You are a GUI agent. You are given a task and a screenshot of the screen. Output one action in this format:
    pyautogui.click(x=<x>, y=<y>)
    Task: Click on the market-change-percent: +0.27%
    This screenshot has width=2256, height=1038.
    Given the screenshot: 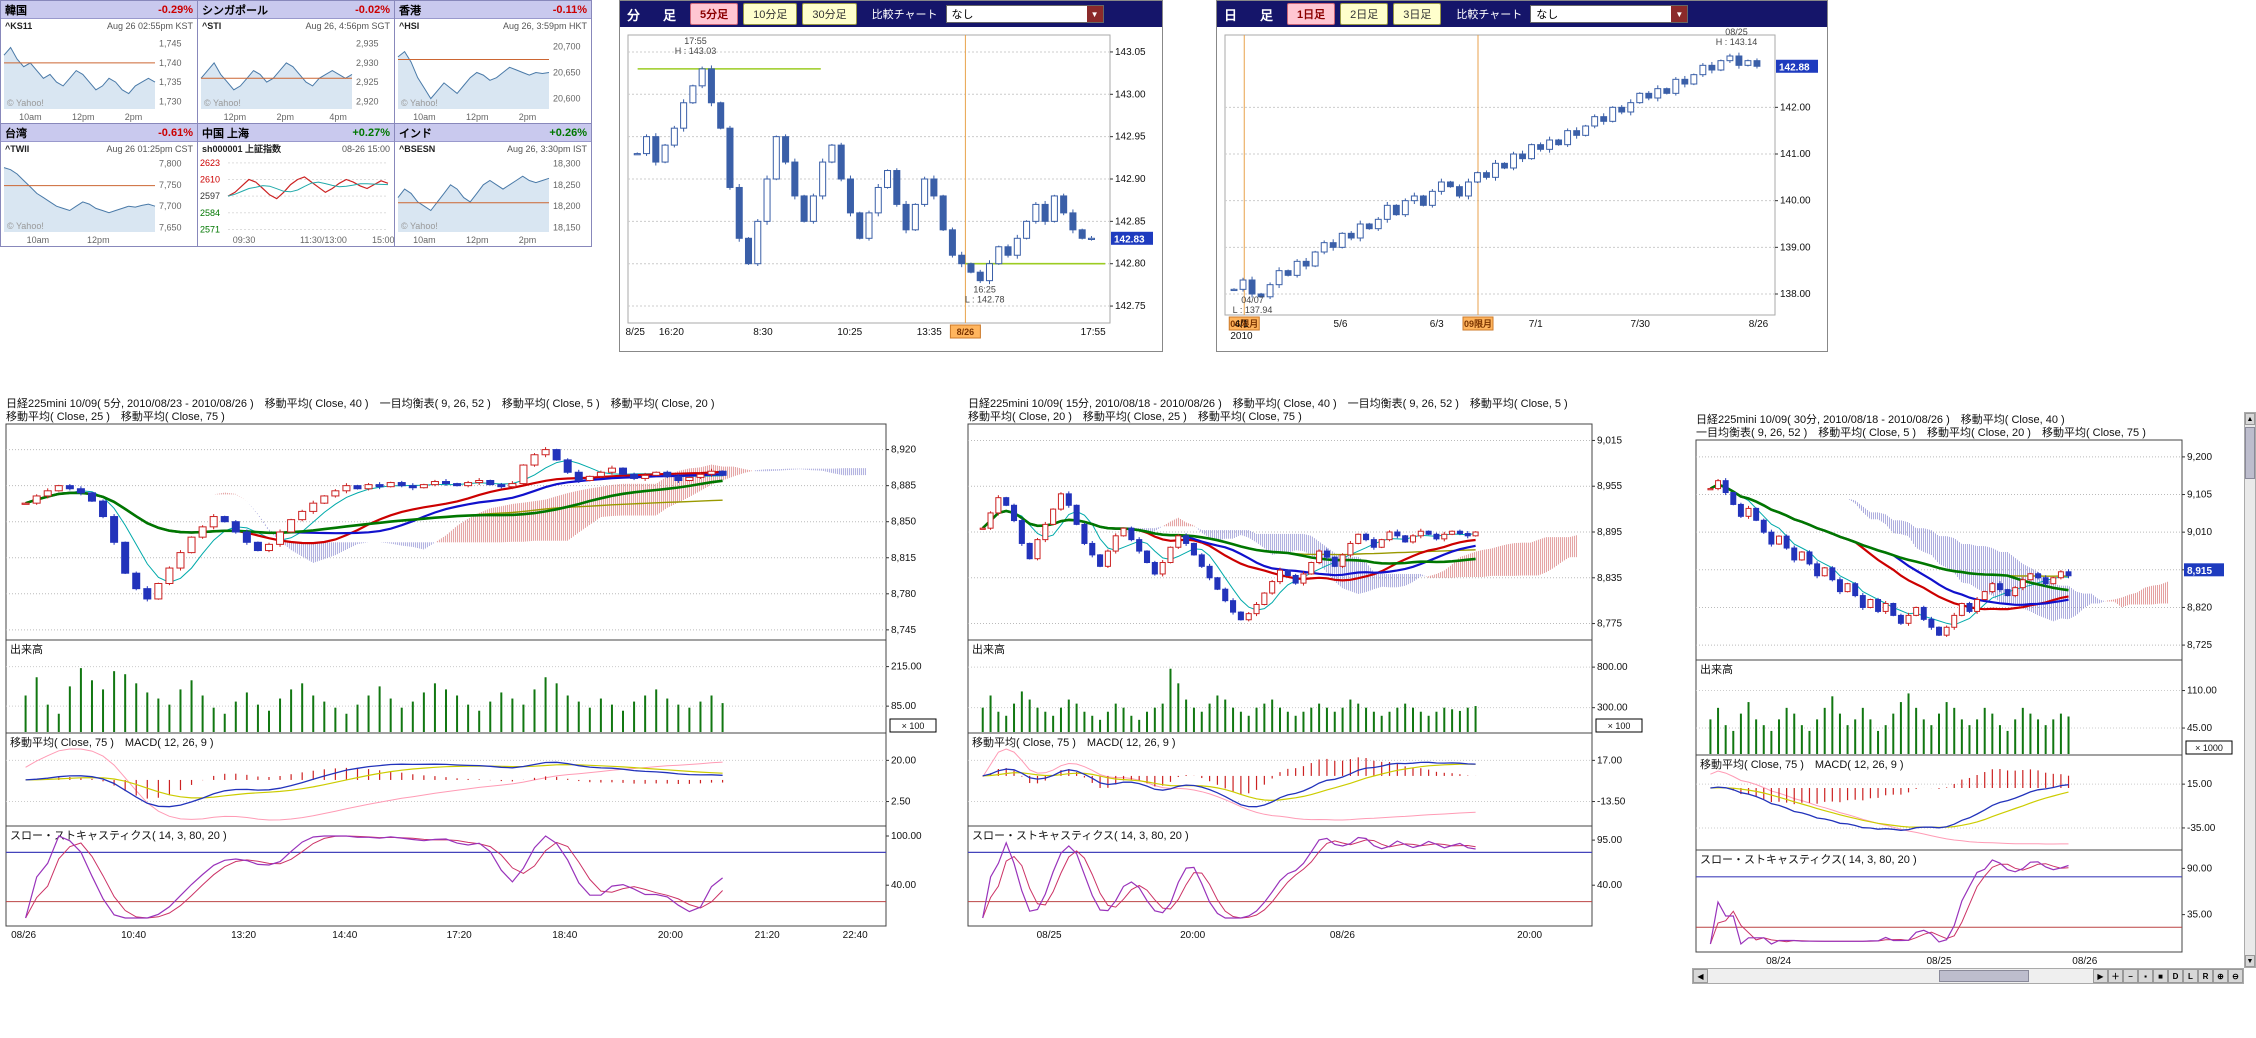 What is the action you would take?
    pyautogui.click(x=371, y=132)
    